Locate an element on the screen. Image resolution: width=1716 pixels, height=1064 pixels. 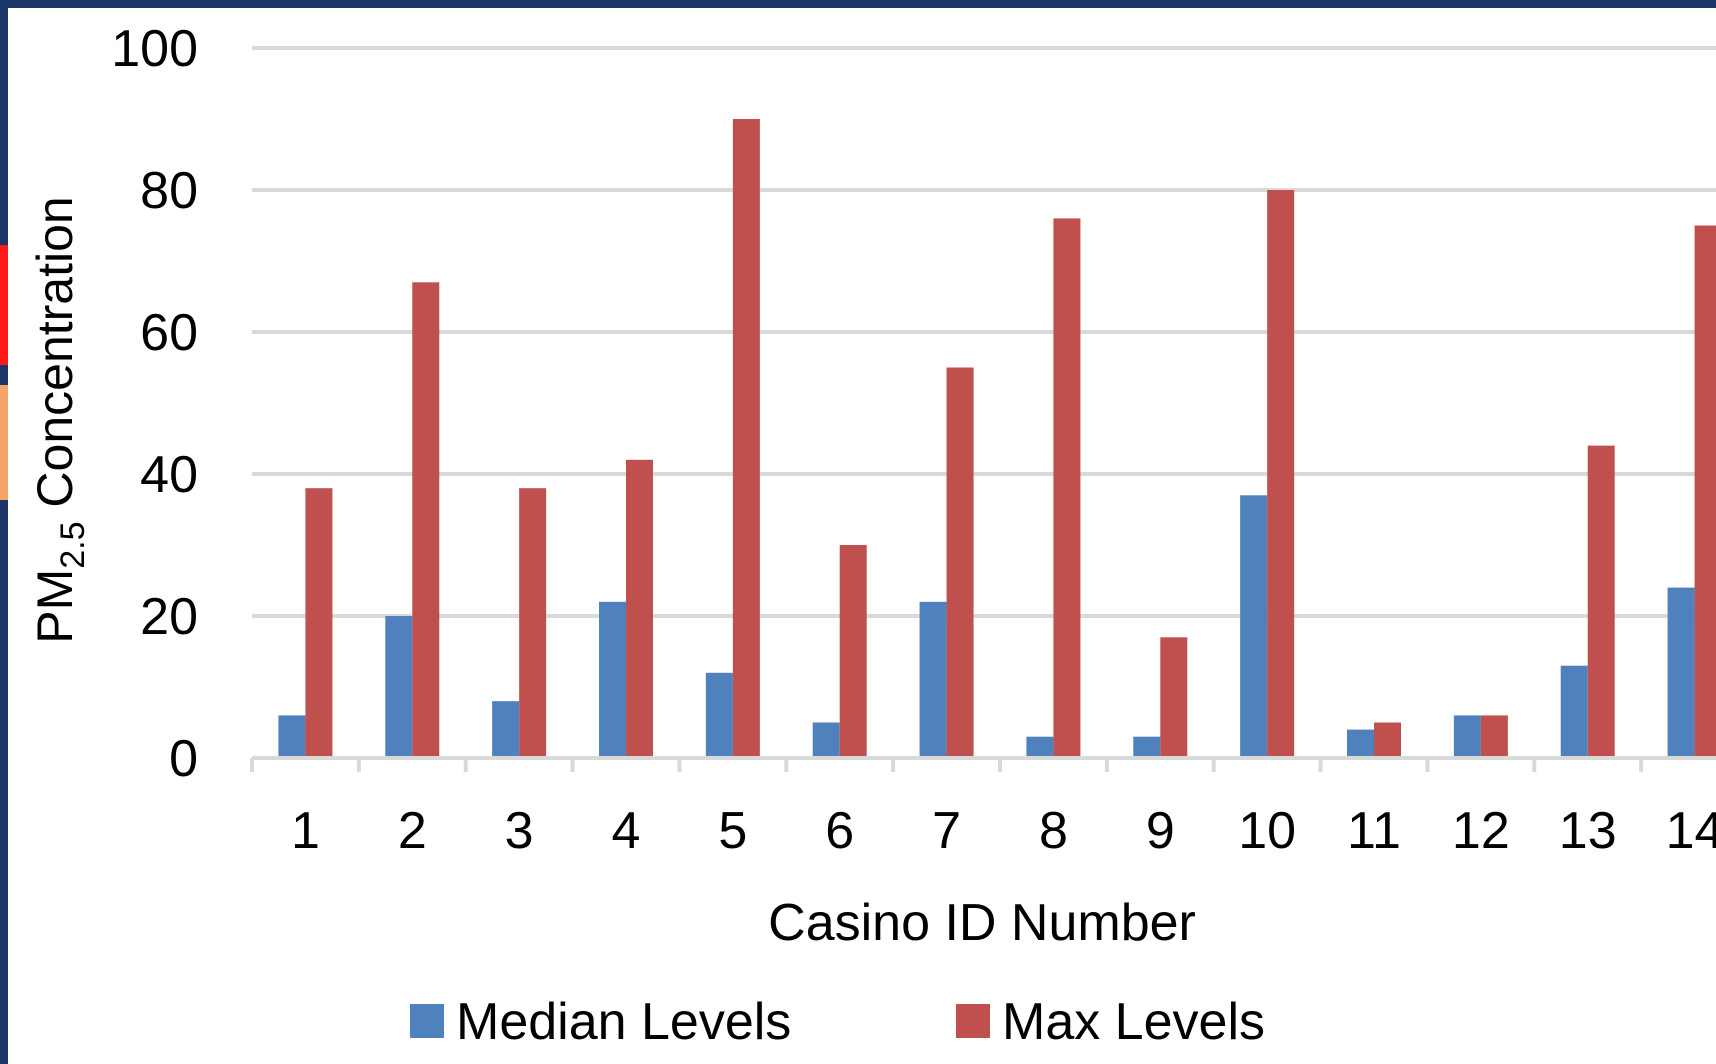
legend-label-max: Max Levels is located at coordinates (1133, 1022).